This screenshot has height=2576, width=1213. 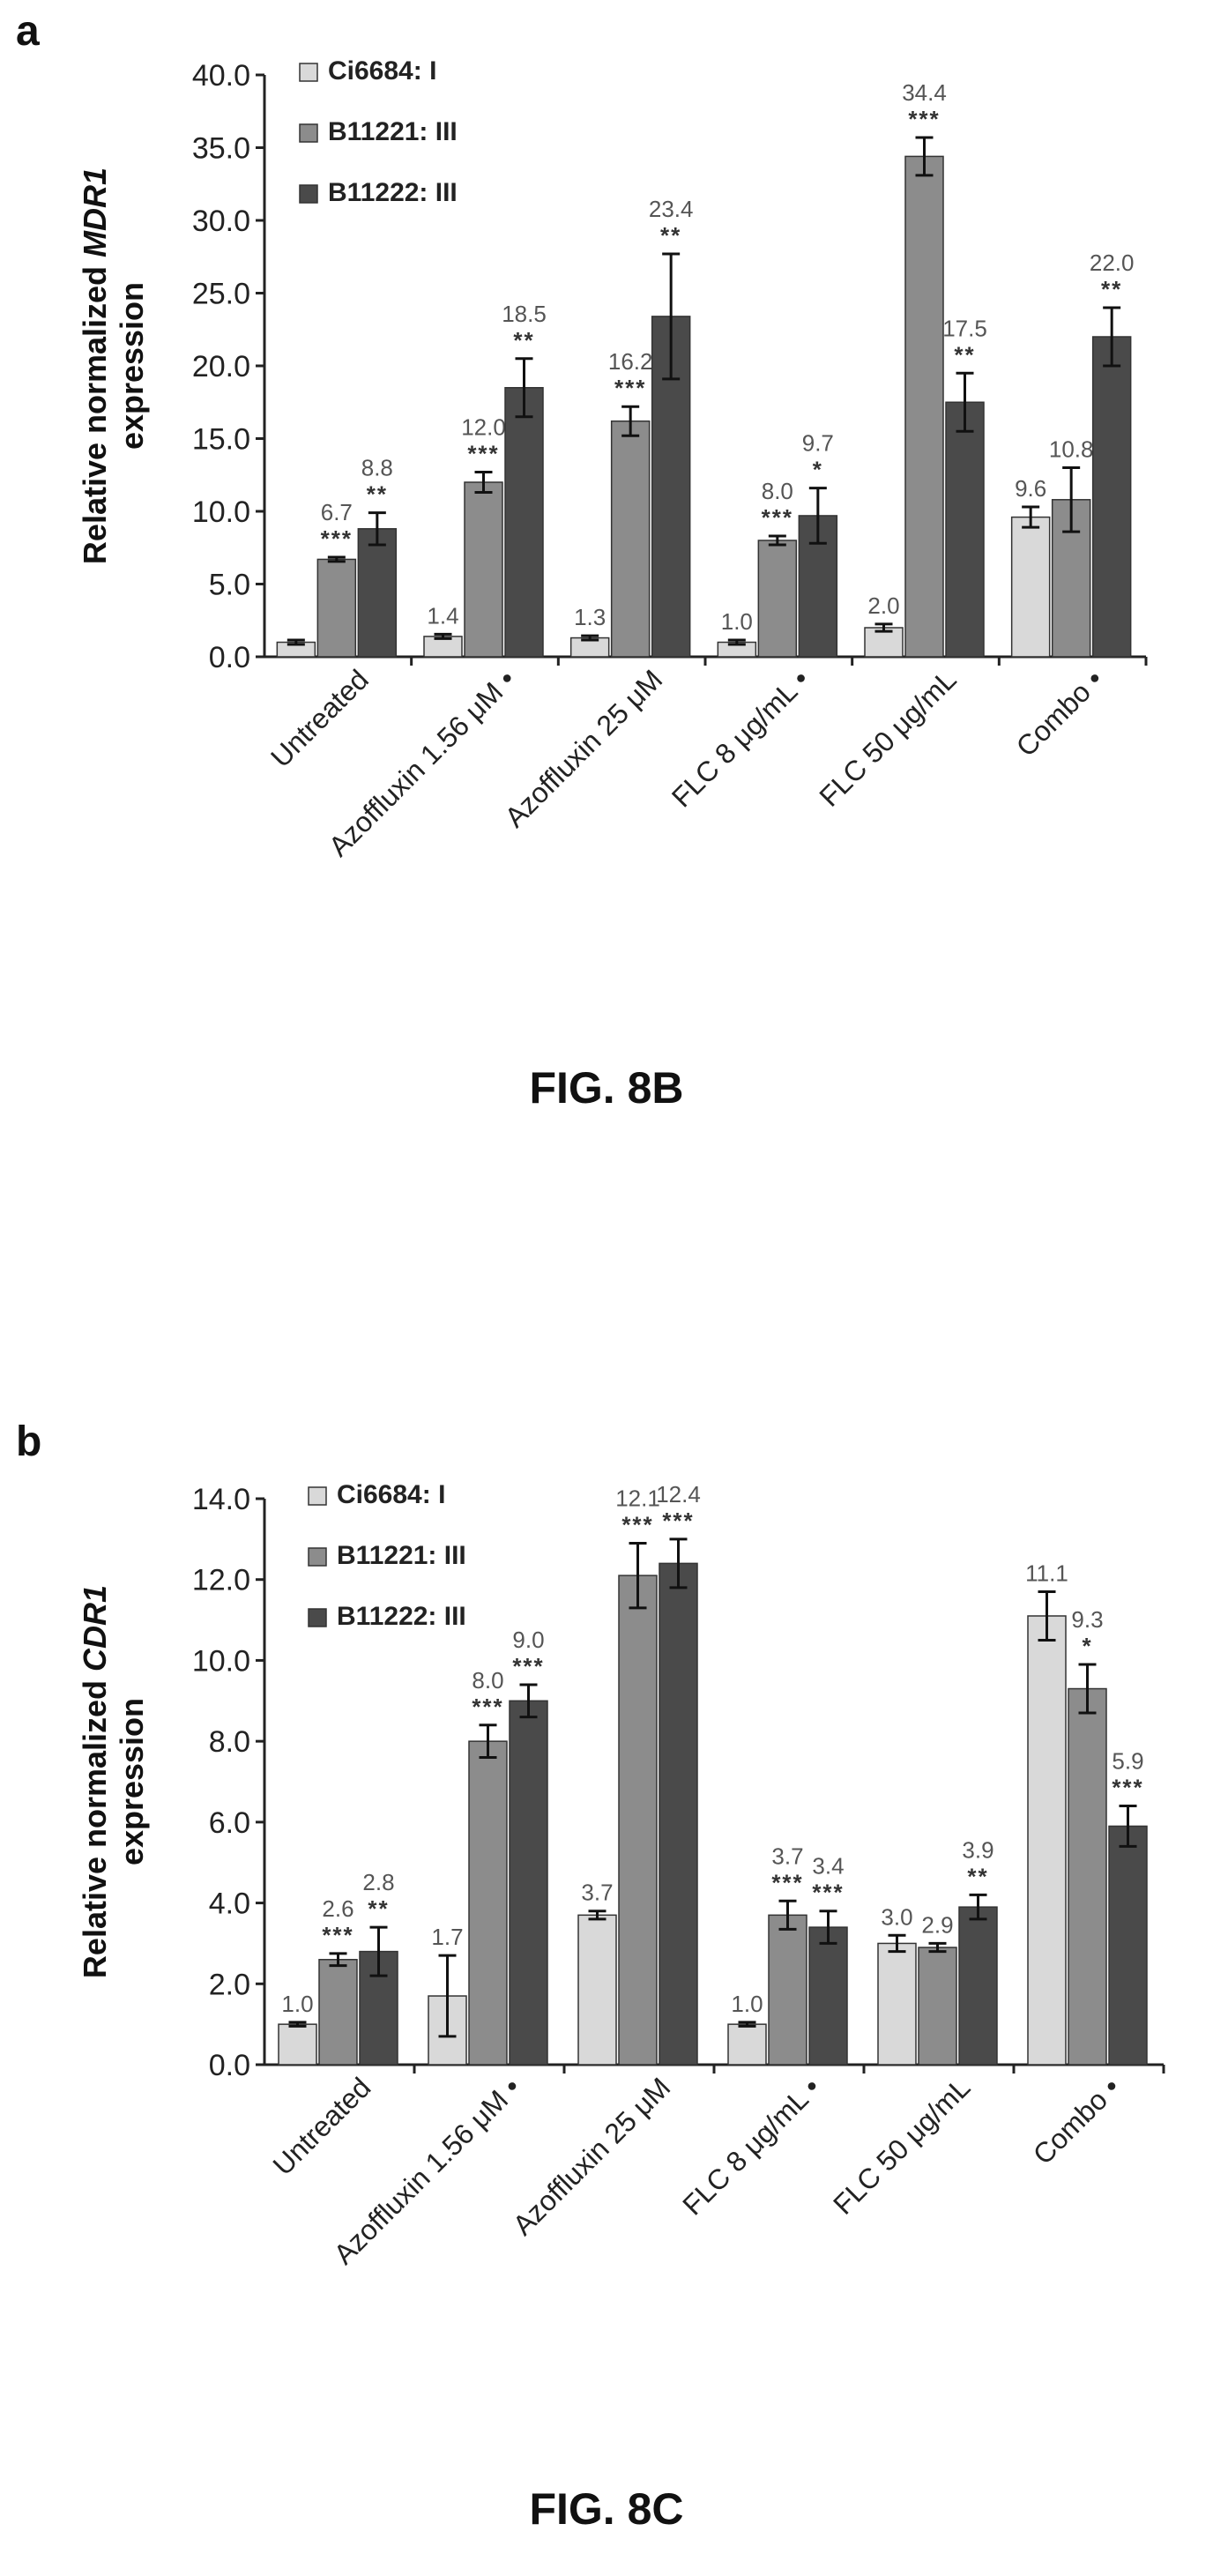 I want to click on data-label: 9.6, so click(x=1030, y=489).